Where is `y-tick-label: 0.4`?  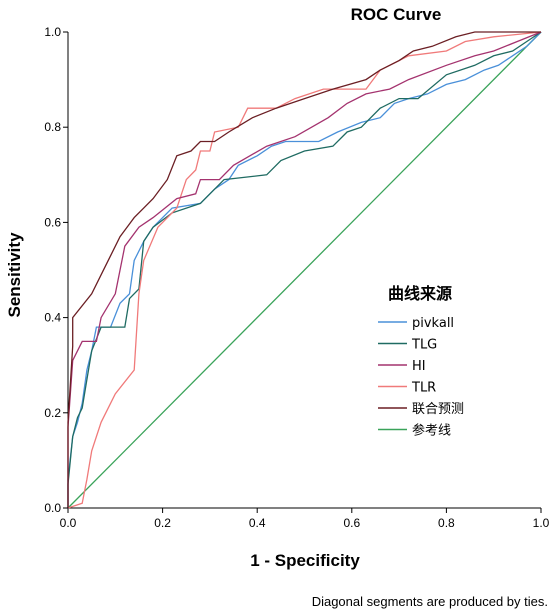
y-tick-label: 0.4 is located at coordinates (52, 318).